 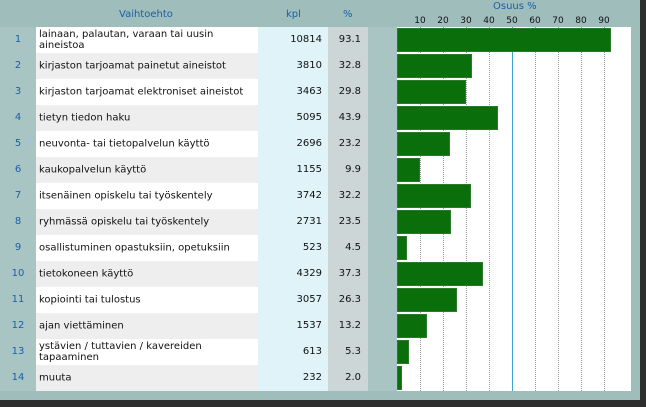 I want to click on option-label: itsenäinen opiskelu tai työskentely, so click(x=147, y=196).